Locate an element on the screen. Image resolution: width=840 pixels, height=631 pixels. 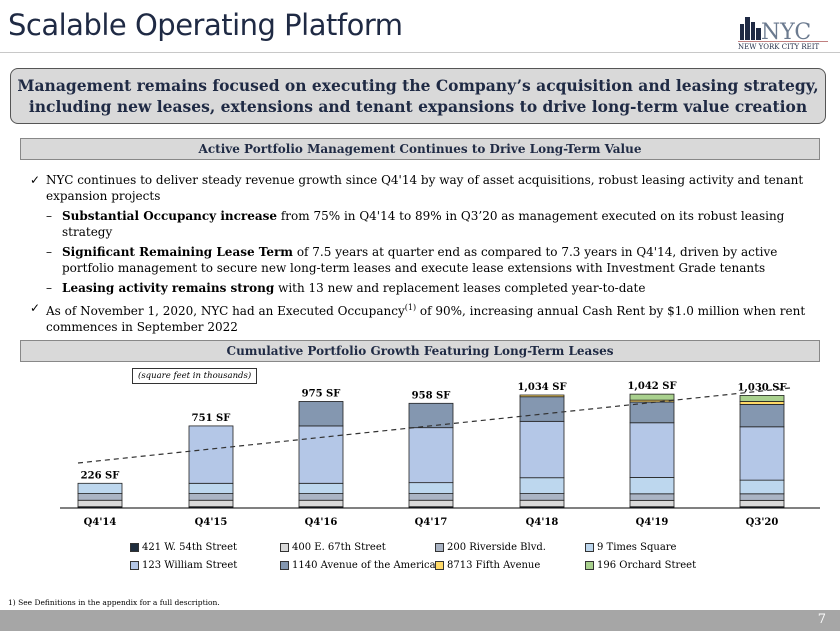
x-tick-label: Q4'14 is located at coordinates (100, 522).